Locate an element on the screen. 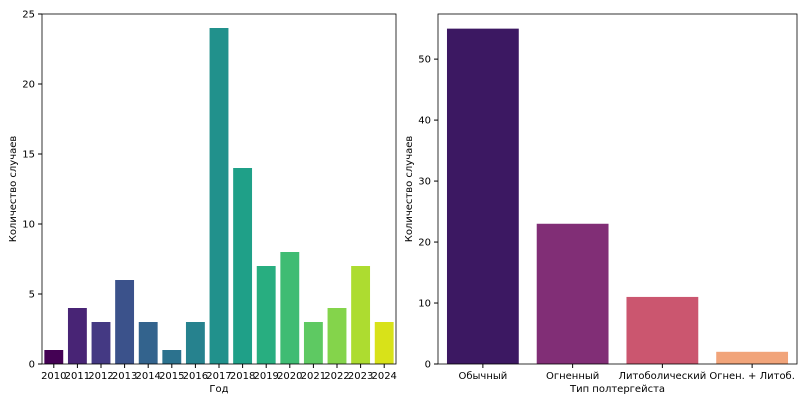 This screenshot has width=805, height=403. y-tick-label: 5 is located at coordinates (32, 295).